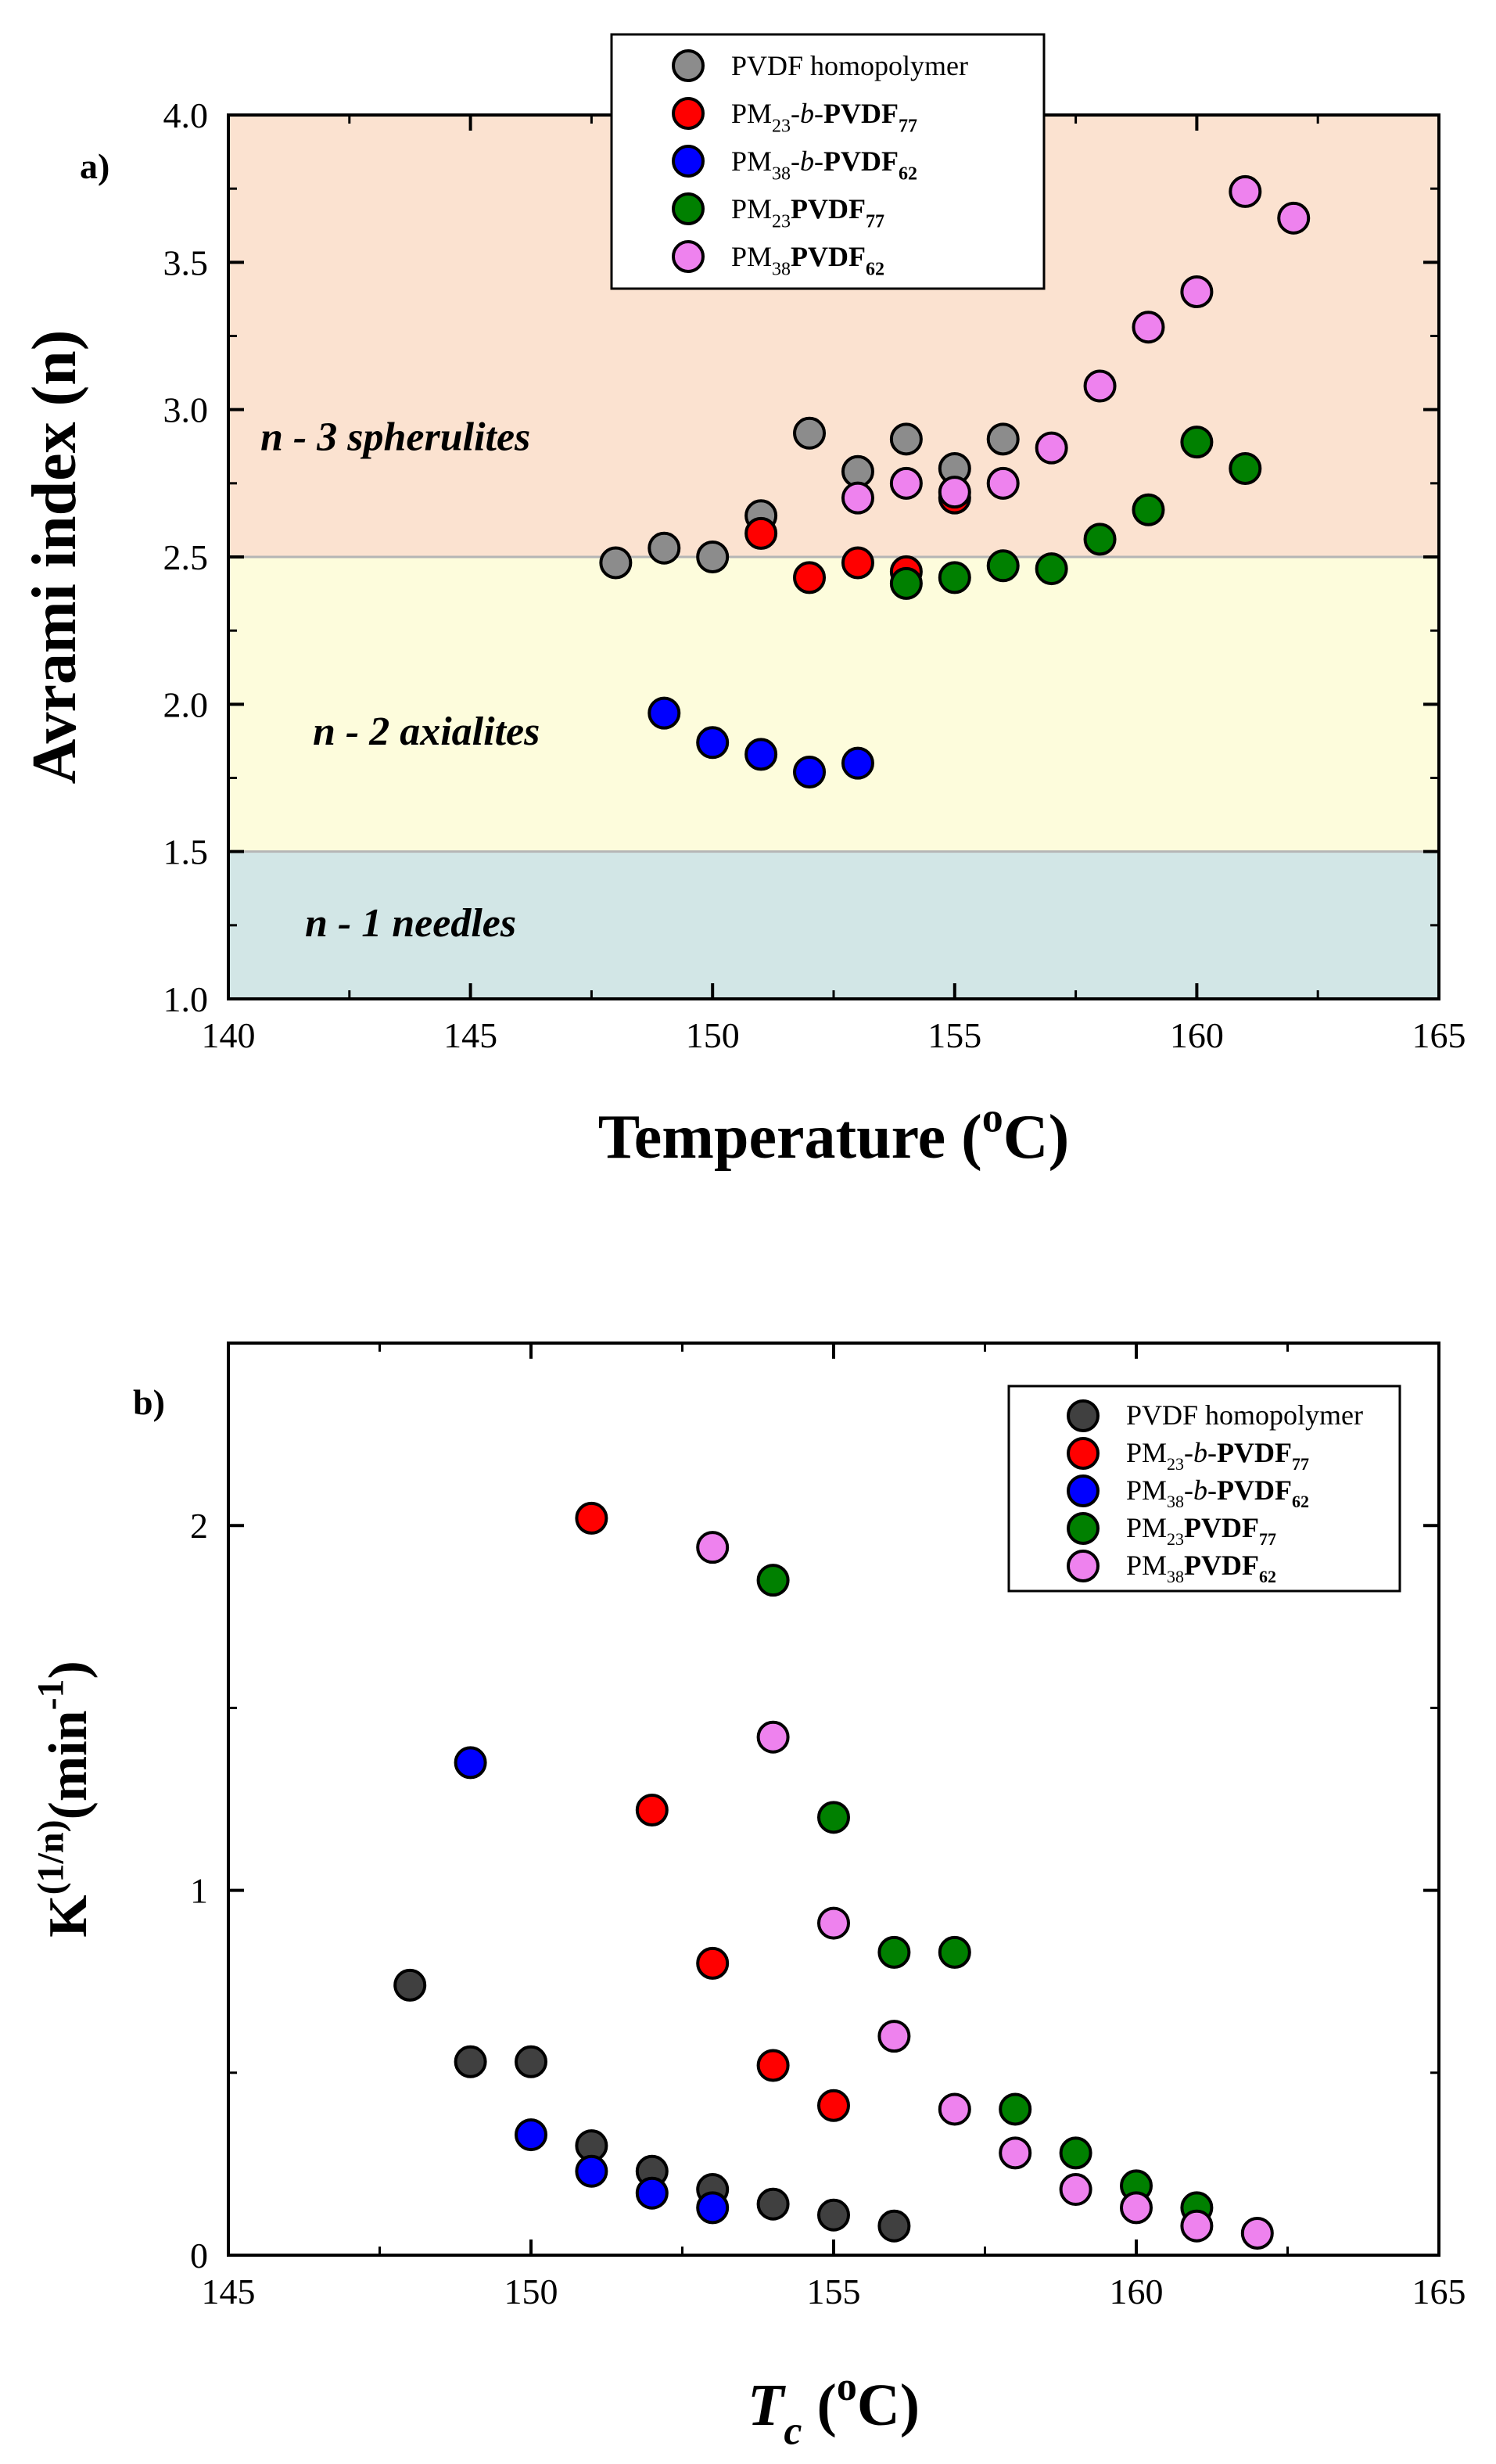 The height and width of the screenshot is (2464, 1496). What do you see at coordinates (186, 704) in the screenshot?
I see `y-tick-label: 2.0` at bounding box center [186, 704].